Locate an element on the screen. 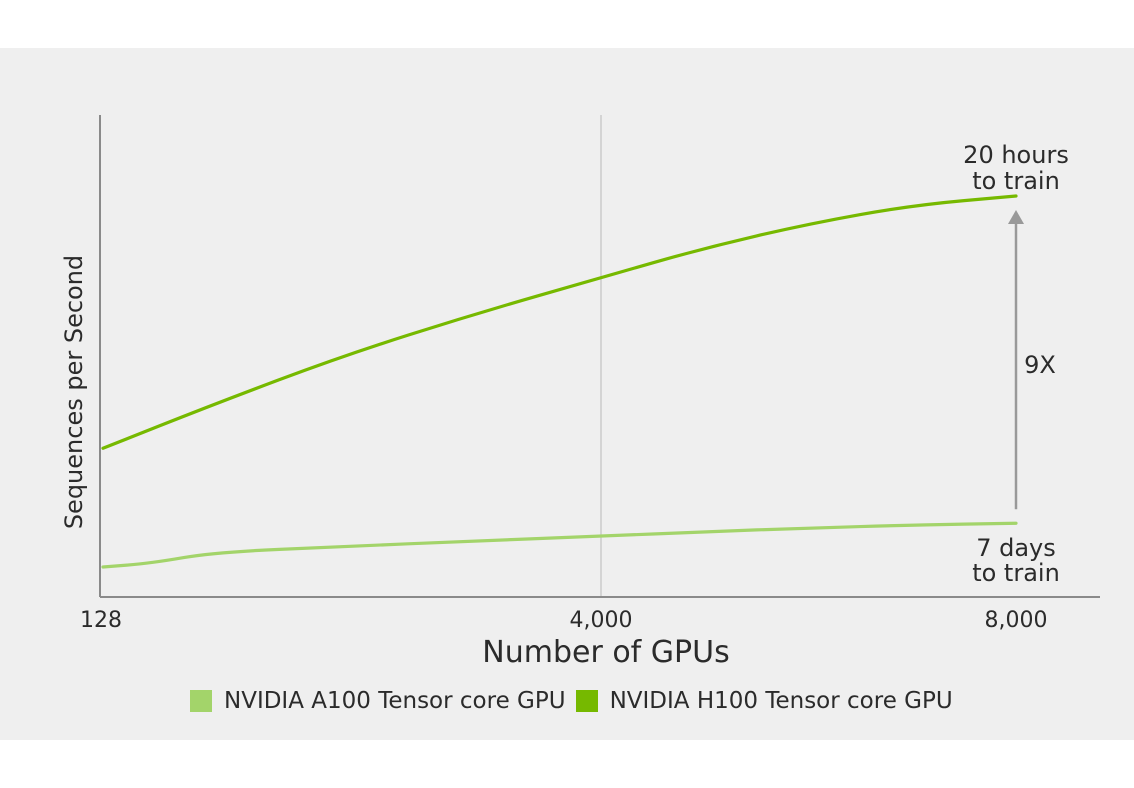  annotation-bottom-line1: 7 days is located at coordinates (1016, 548).